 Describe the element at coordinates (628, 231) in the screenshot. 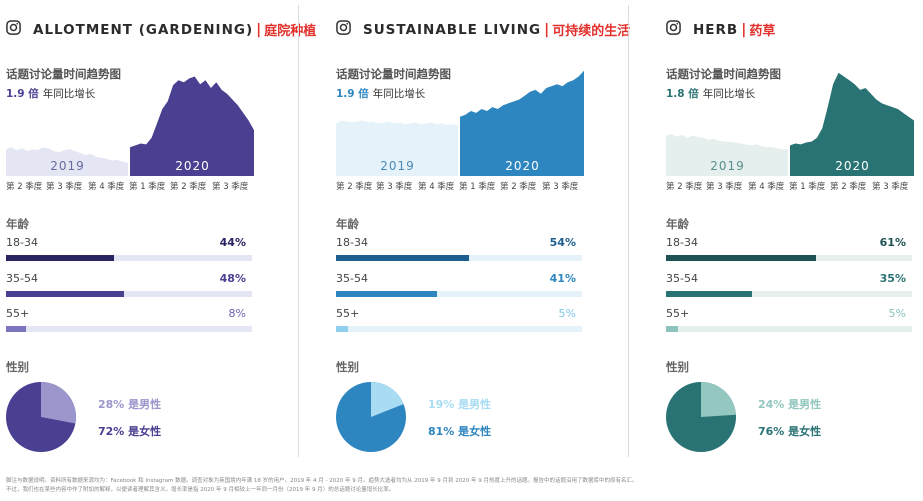

I see `divider` at that location.